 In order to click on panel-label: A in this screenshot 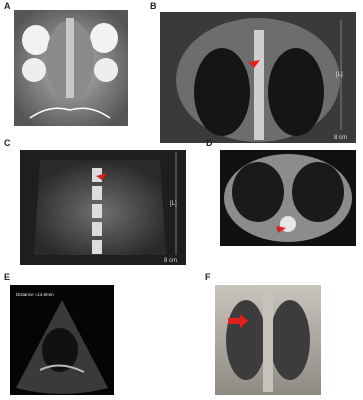, I will do `click(7, 6)`.